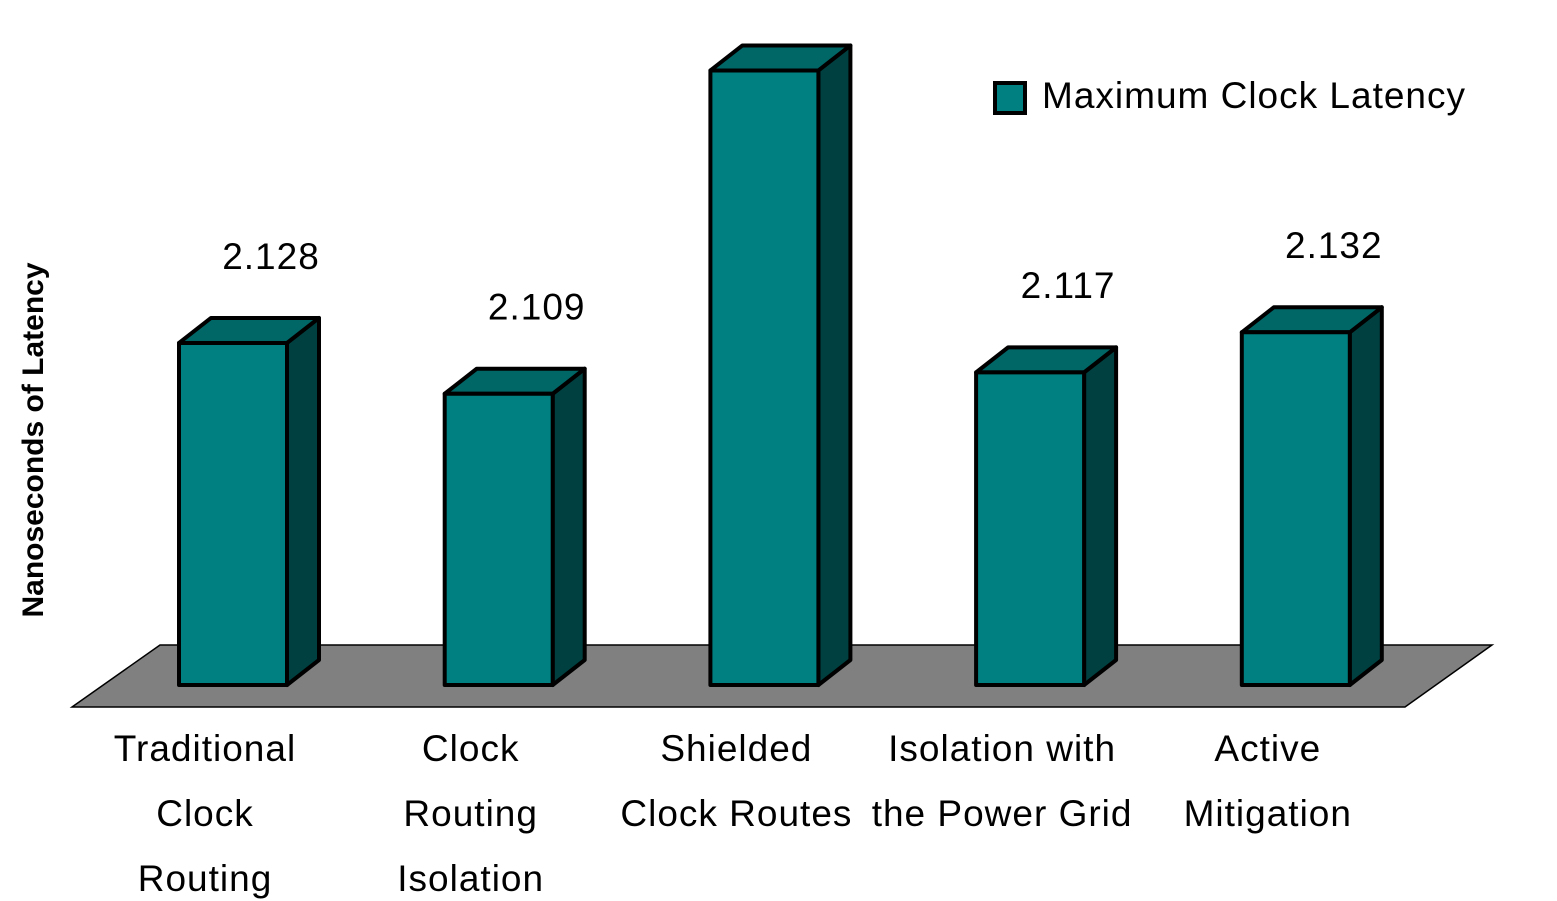 The image size is (1557, 901). I want to click on legend-label: Maximum Clock Latency, so click(1254, 95).